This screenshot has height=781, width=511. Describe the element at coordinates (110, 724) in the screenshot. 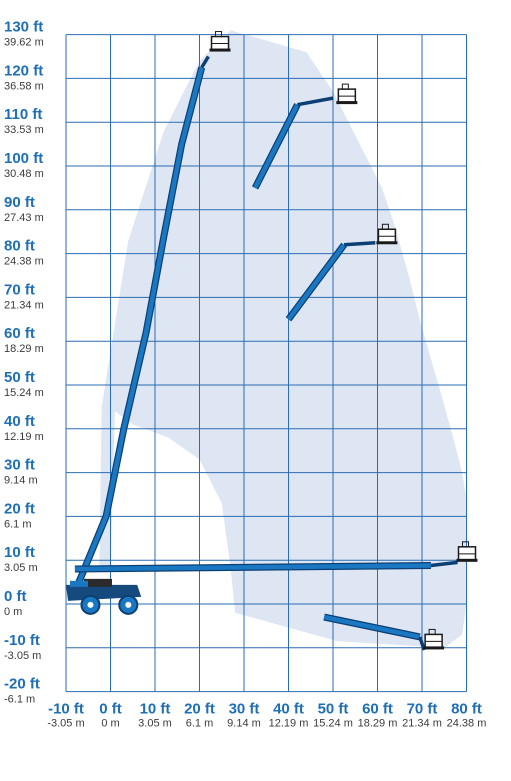

I see `x-tick-label-m: 0 m` at that location.